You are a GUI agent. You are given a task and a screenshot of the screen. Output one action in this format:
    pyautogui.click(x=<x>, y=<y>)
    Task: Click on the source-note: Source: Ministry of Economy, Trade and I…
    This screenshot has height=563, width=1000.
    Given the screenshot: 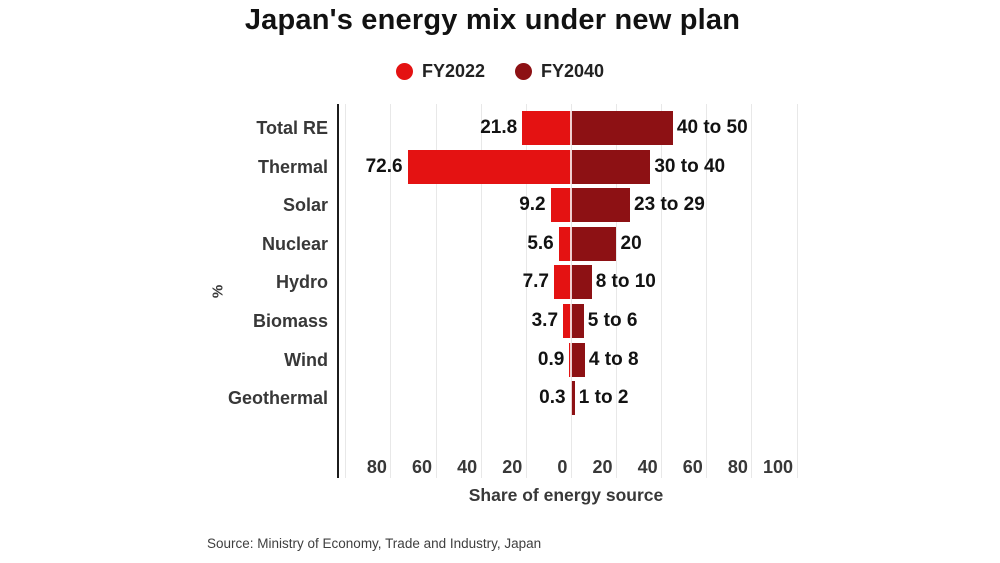 What is the action you would take?
    pyautogui.click(x=374, y=543)
    